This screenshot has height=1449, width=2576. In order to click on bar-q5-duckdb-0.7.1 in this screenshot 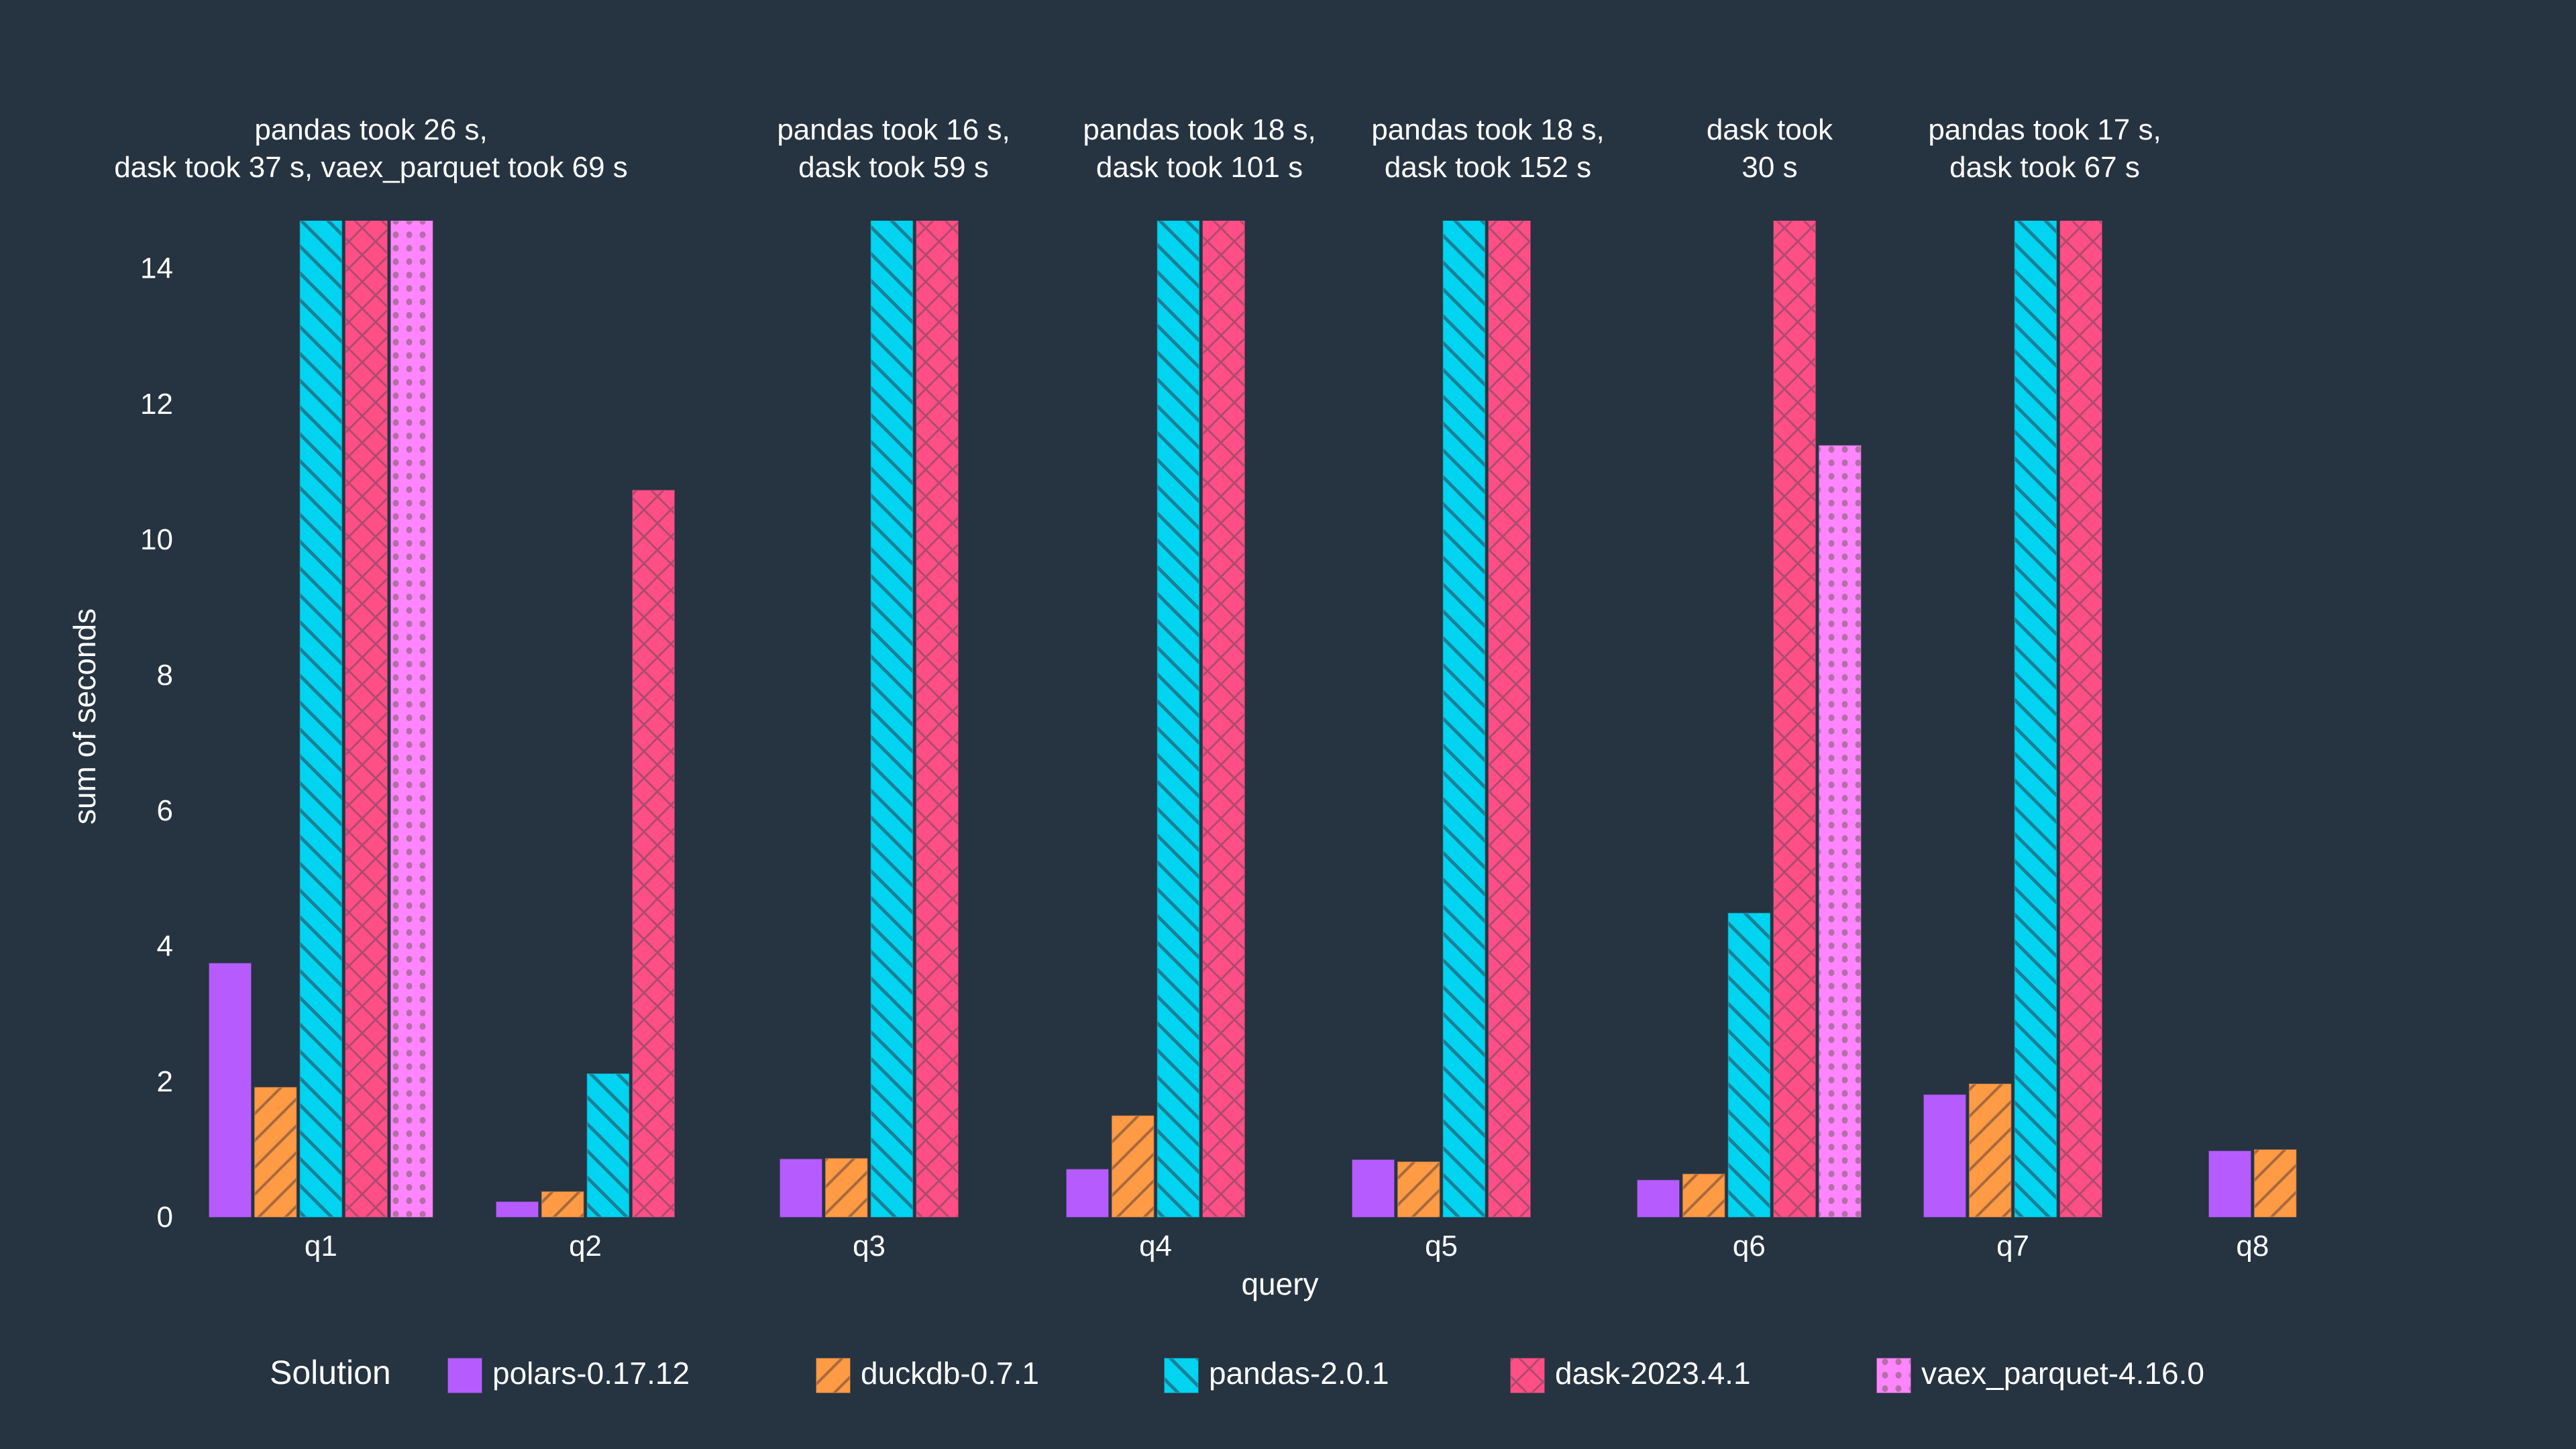, I will do `click(1418, 1189)`.